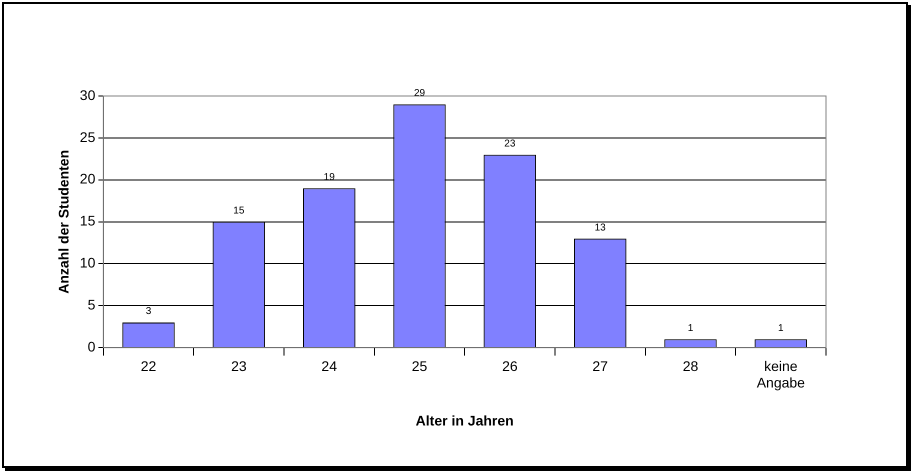 Image resolution: width=914 pixels, height=476 pixels. I want to click on x-tick-label: 23, so click(239, 366).